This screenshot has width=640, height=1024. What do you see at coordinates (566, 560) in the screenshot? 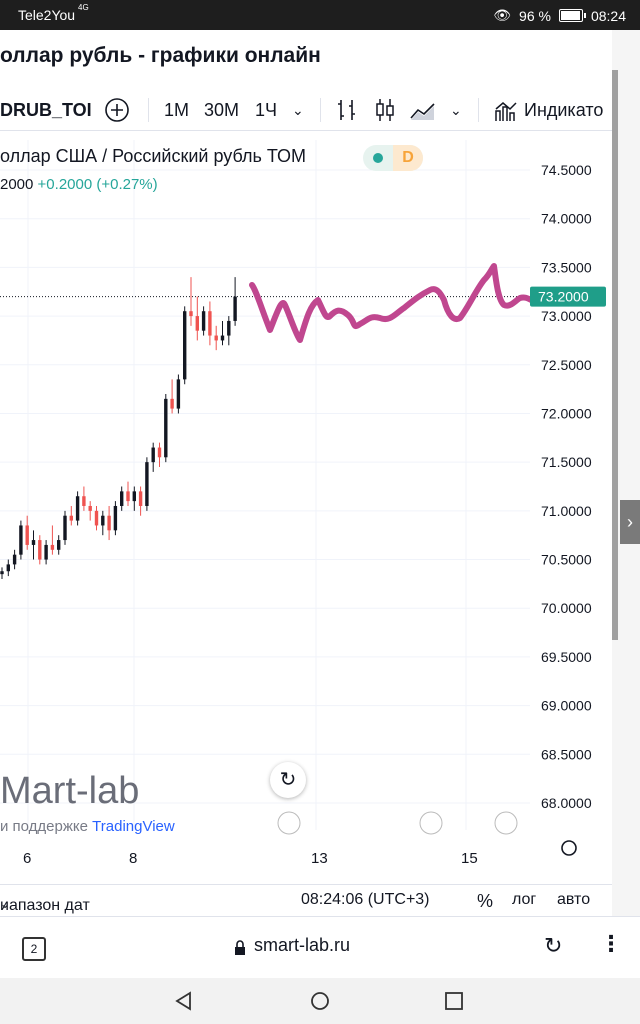
I see `price-tick-label: 70.5000` at bounding box center [566, 560].